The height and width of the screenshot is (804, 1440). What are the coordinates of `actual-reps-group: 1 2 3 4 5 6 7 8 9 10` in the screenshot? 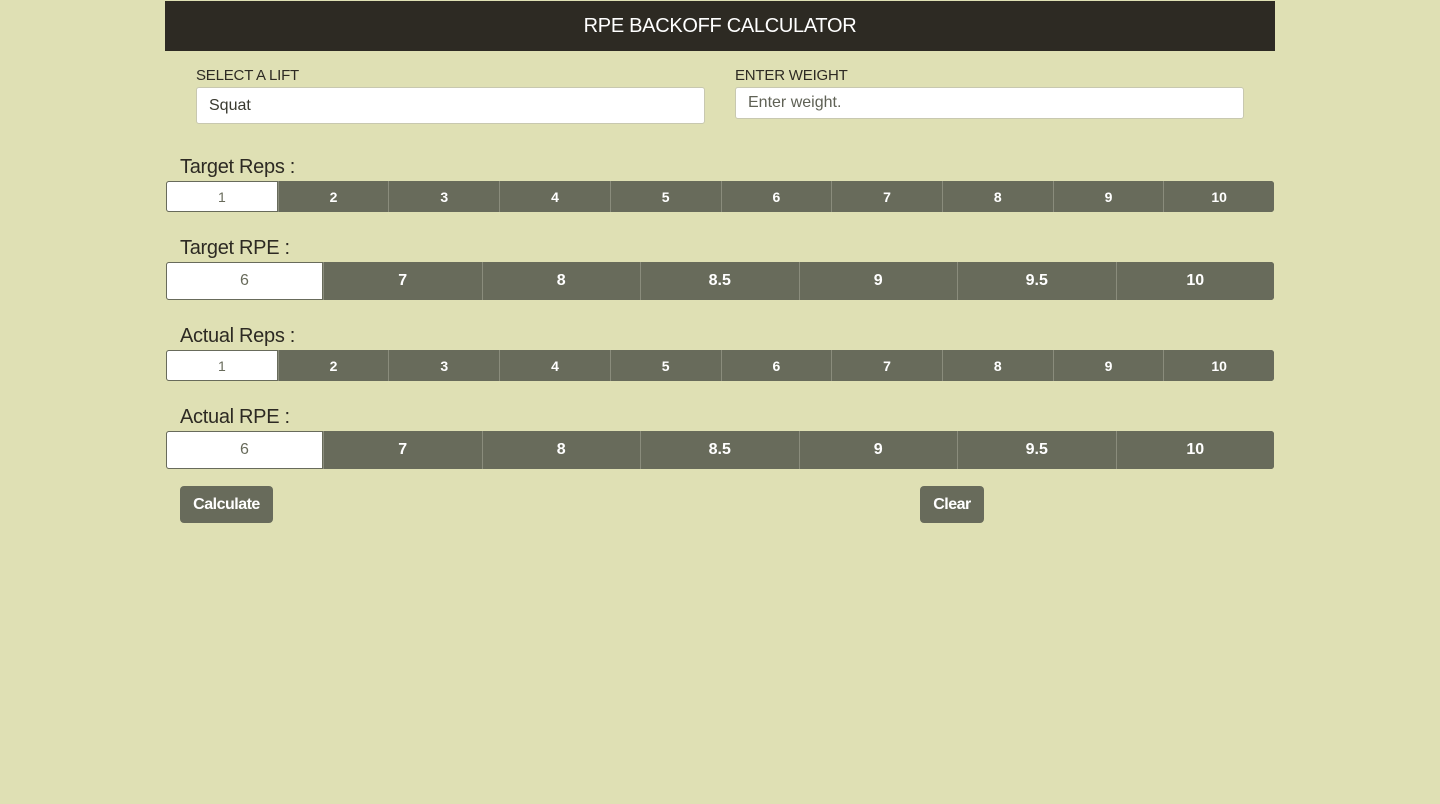 It's located at (720, 365).